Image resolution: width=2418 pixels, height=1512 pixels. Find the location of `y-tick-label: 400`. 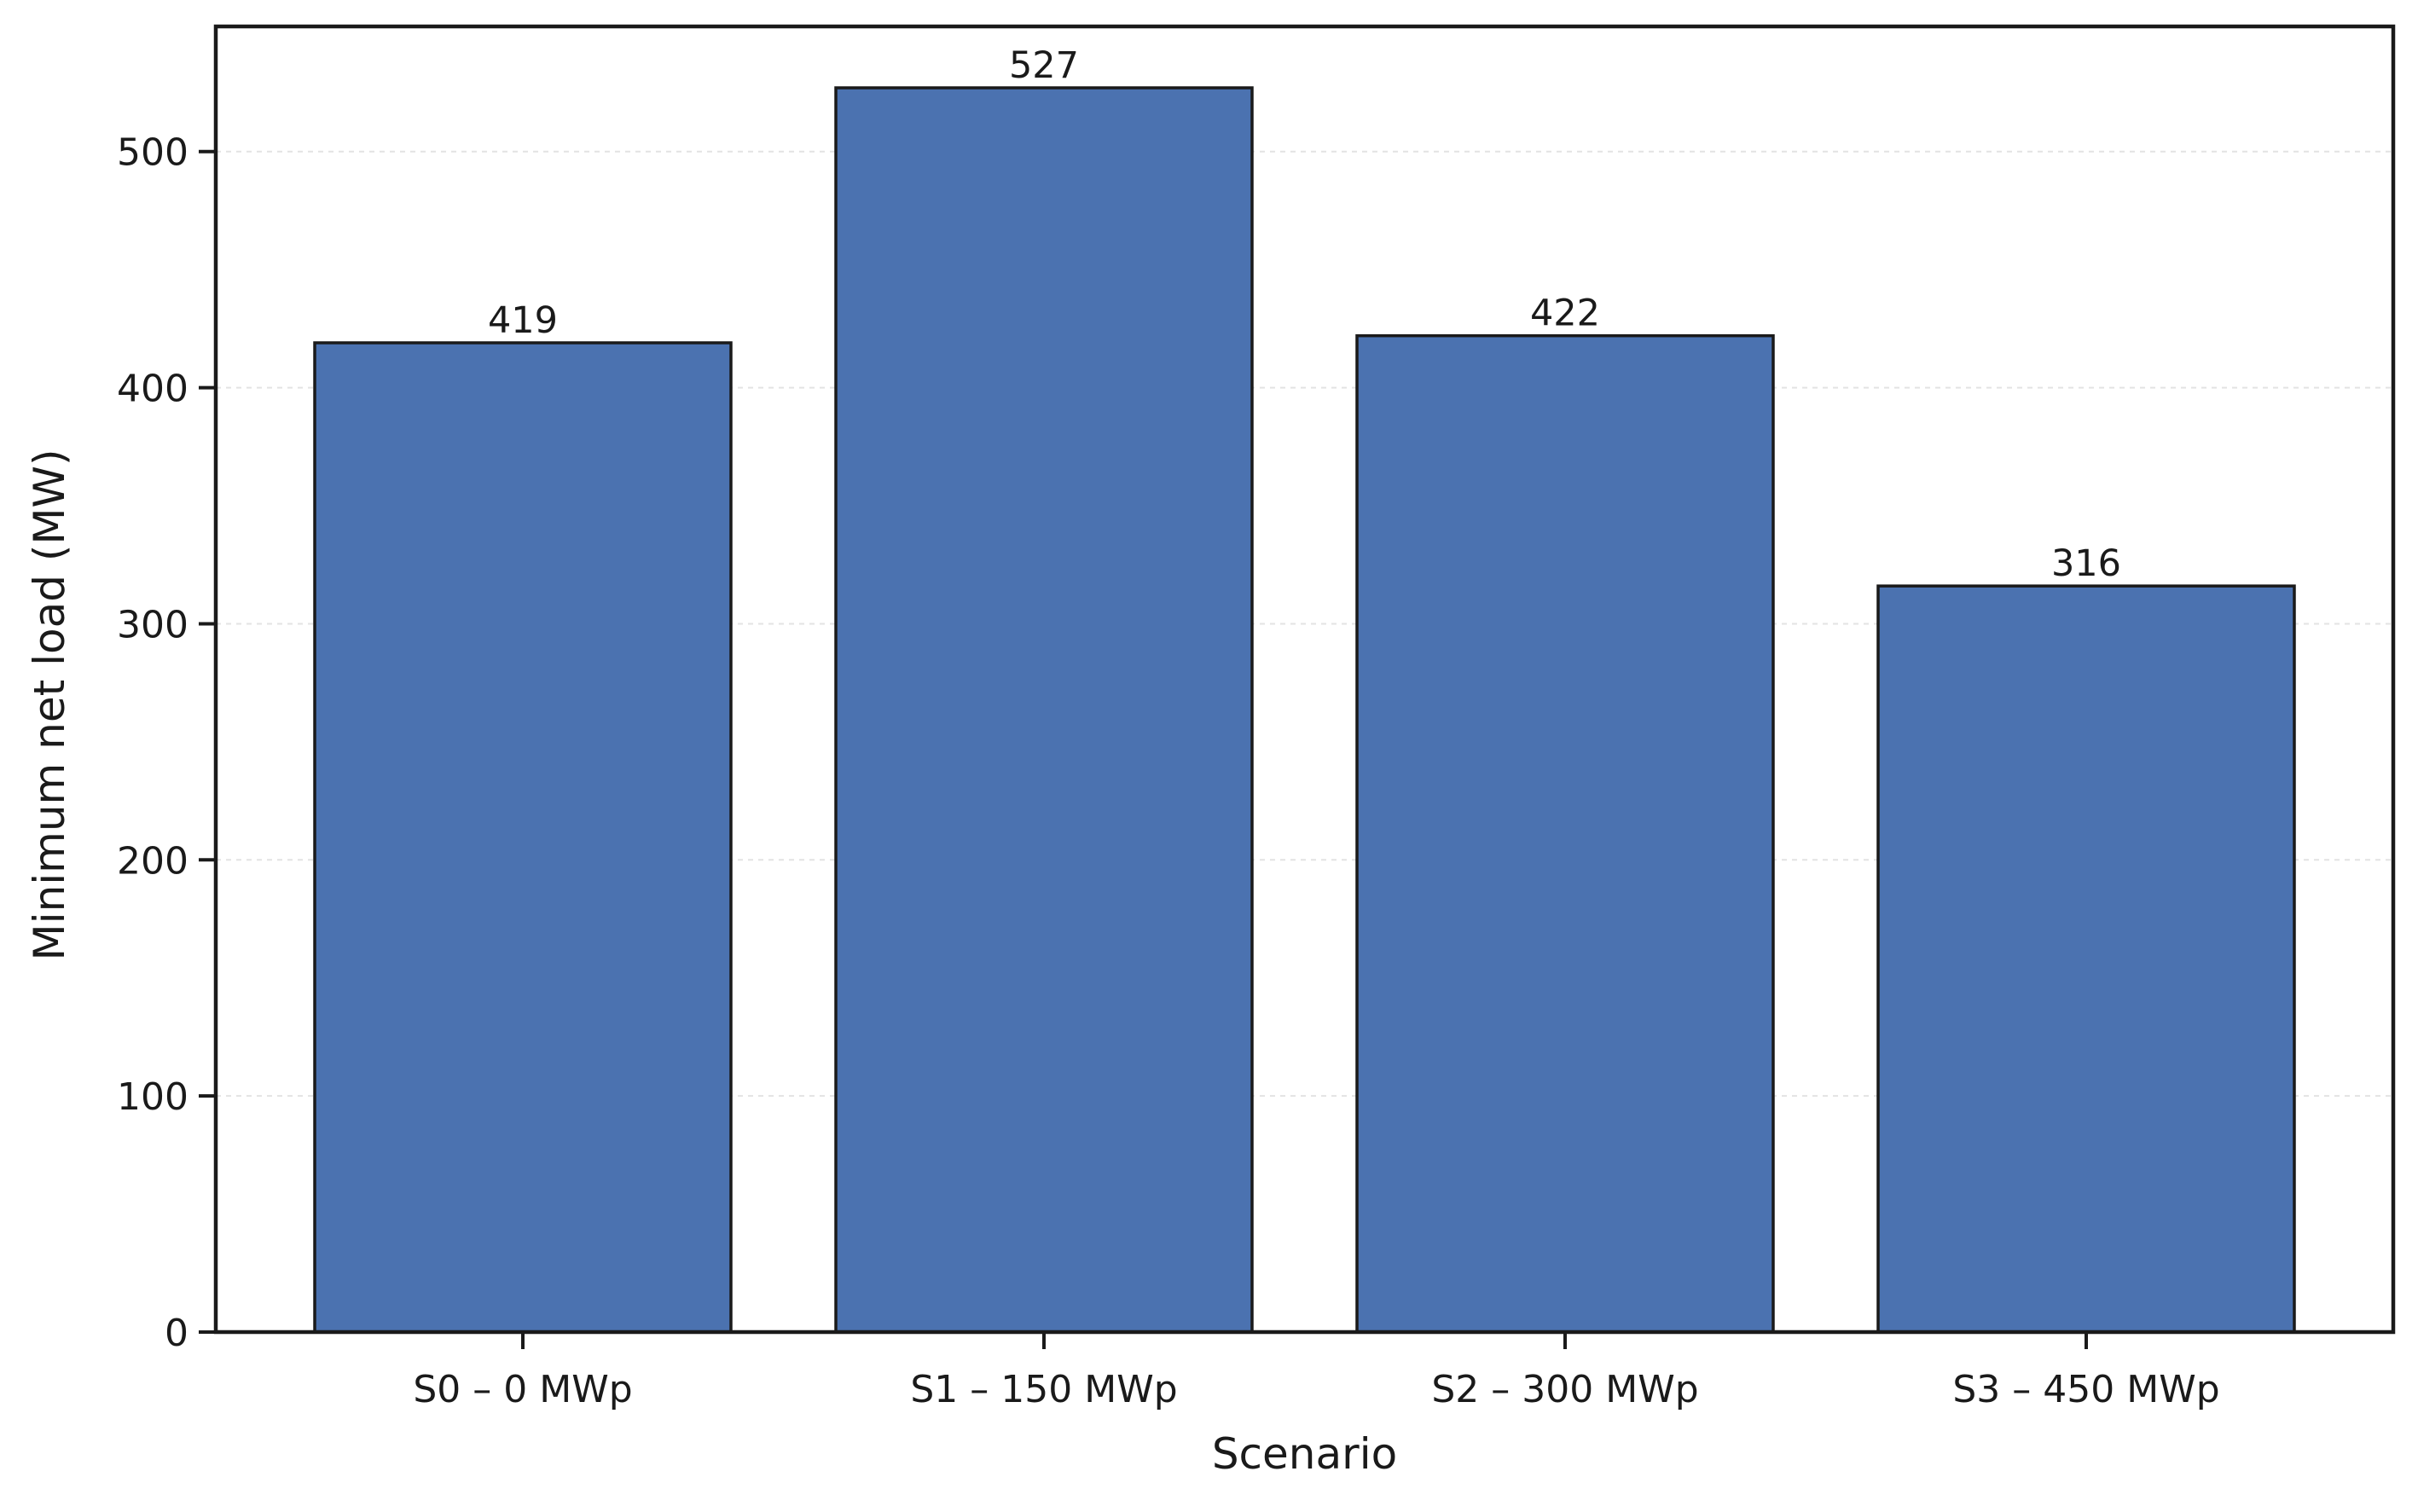

y-tick-label: 400 is located at coordinates (152, 390).